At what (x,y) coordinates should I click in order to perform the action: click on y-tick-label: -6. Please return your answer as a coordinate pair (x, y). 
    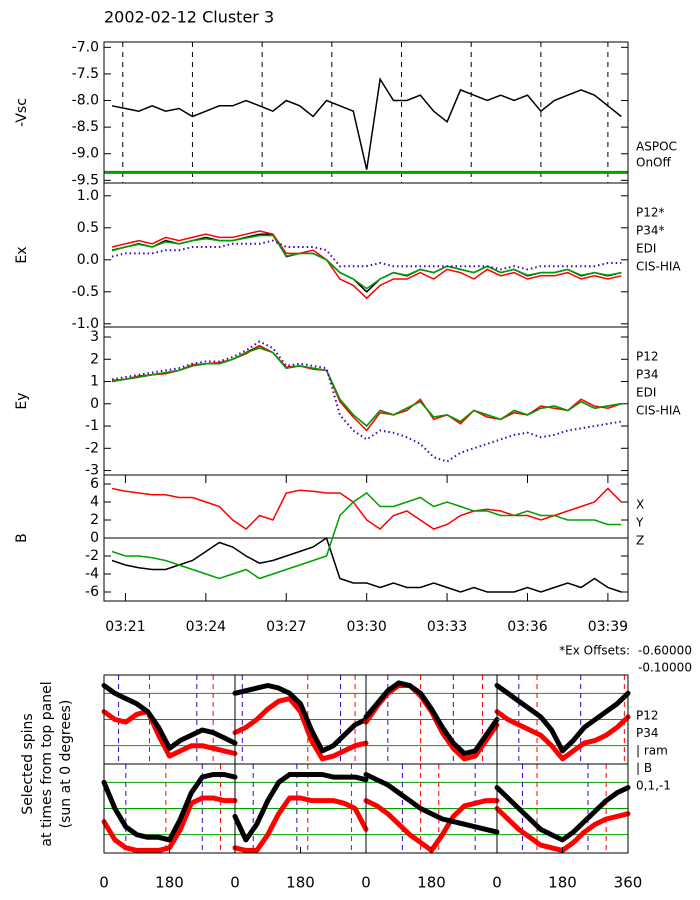
    Looking at the image, I should click on (92, 592).